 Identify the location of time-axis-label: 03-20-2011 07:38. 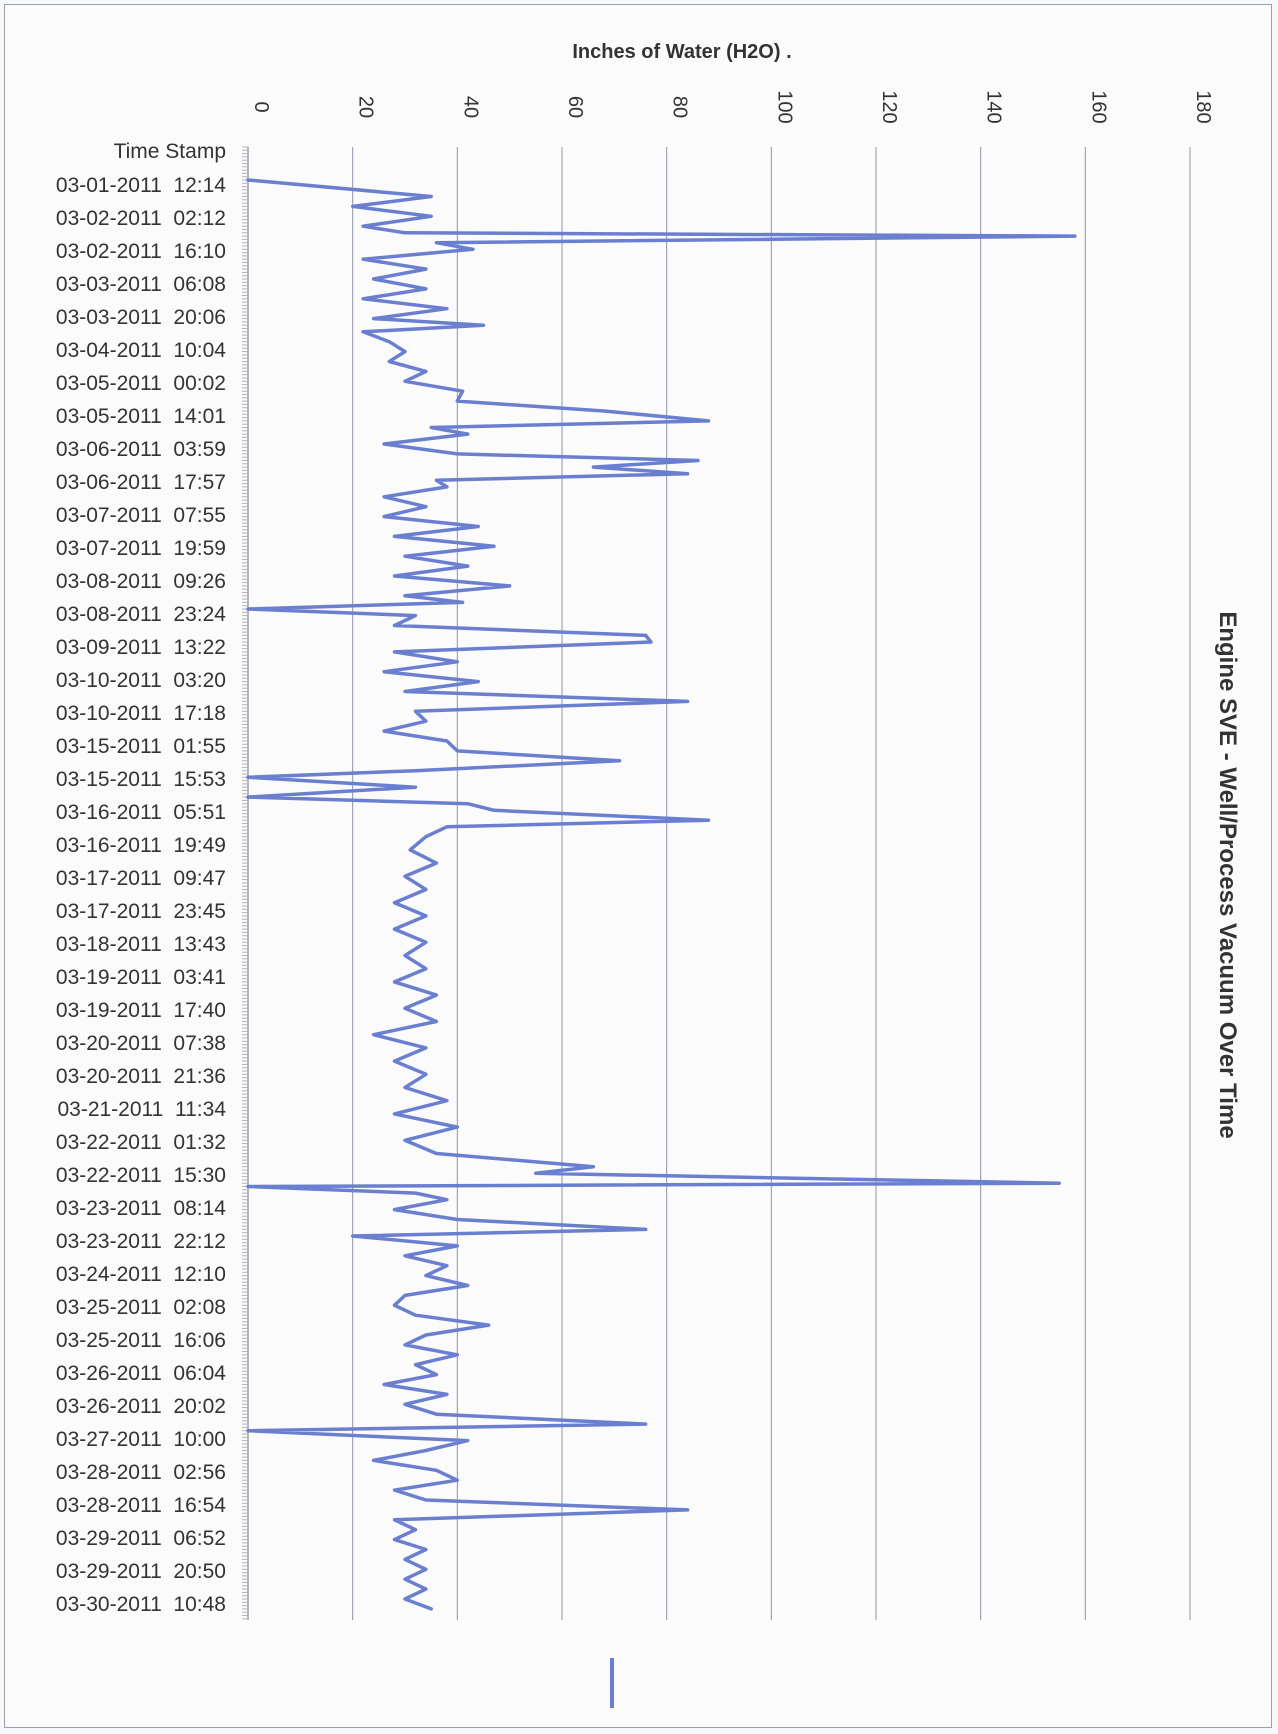
(141, 1043).